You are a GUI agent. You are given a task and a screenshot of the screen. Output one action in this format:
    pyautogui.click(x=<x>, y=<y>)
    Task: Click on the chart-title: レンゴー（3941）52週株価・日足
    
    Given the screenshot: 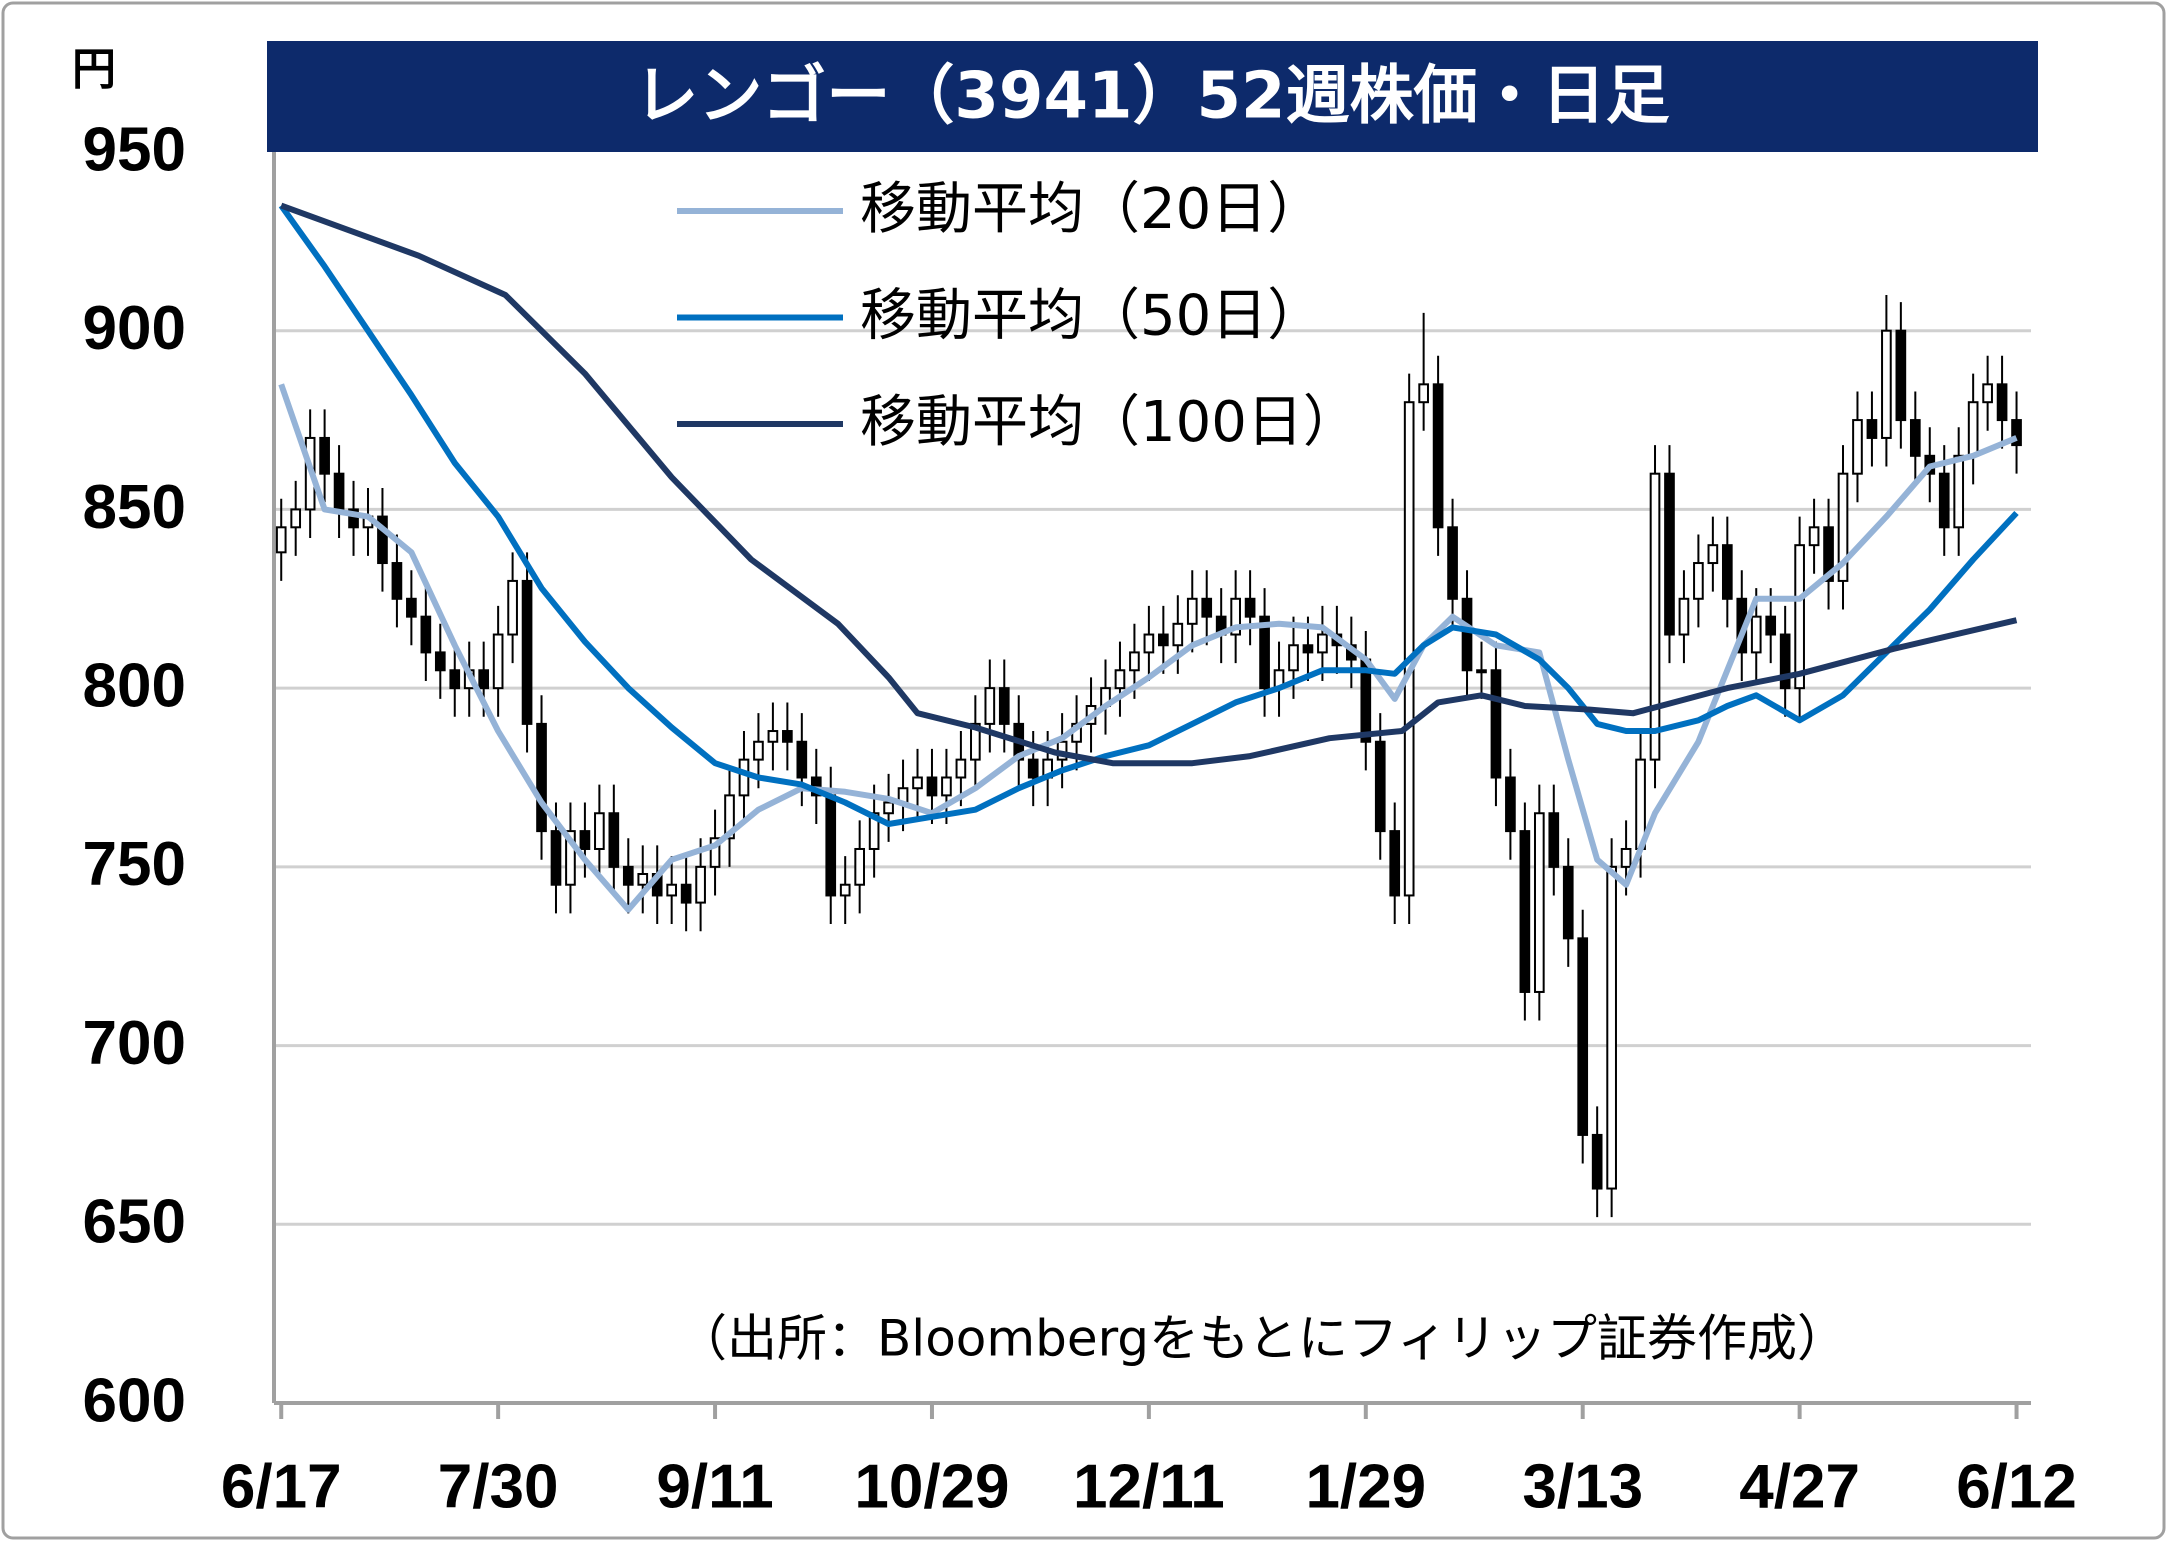 What is the action you would take?
    pyautogui.click(x=1151, y=97)
    